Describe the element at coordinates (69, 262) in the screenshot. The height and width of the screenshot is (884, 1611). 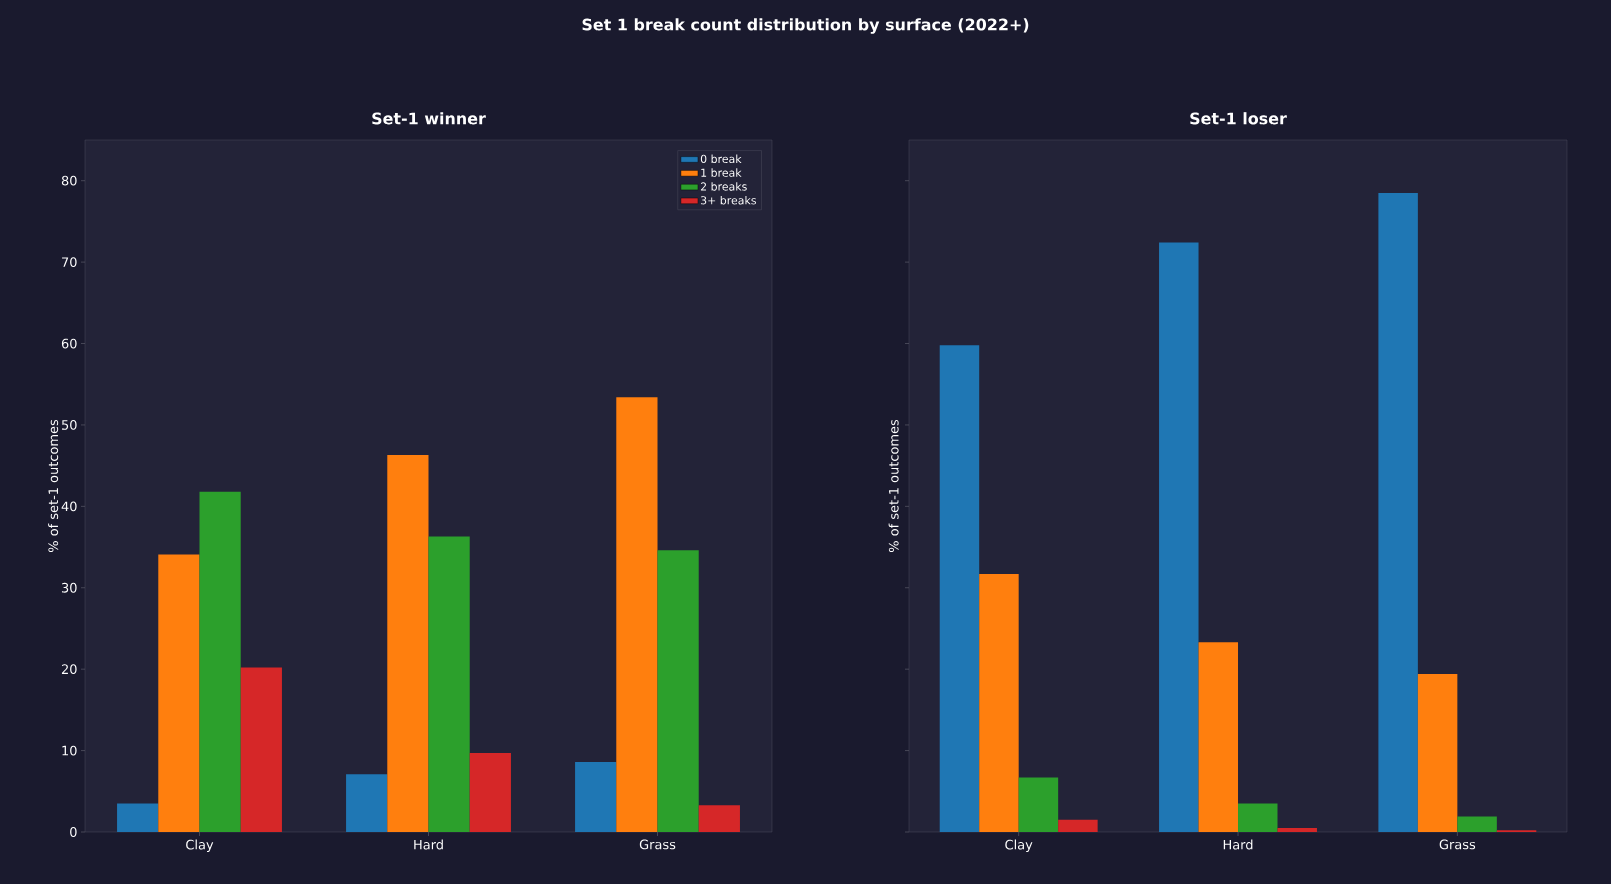
I see `y-tick-label: 70` at that location.